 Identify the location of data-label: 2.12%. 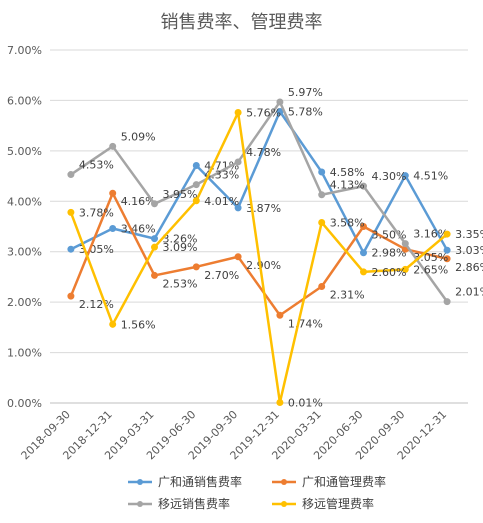
(96, 304).